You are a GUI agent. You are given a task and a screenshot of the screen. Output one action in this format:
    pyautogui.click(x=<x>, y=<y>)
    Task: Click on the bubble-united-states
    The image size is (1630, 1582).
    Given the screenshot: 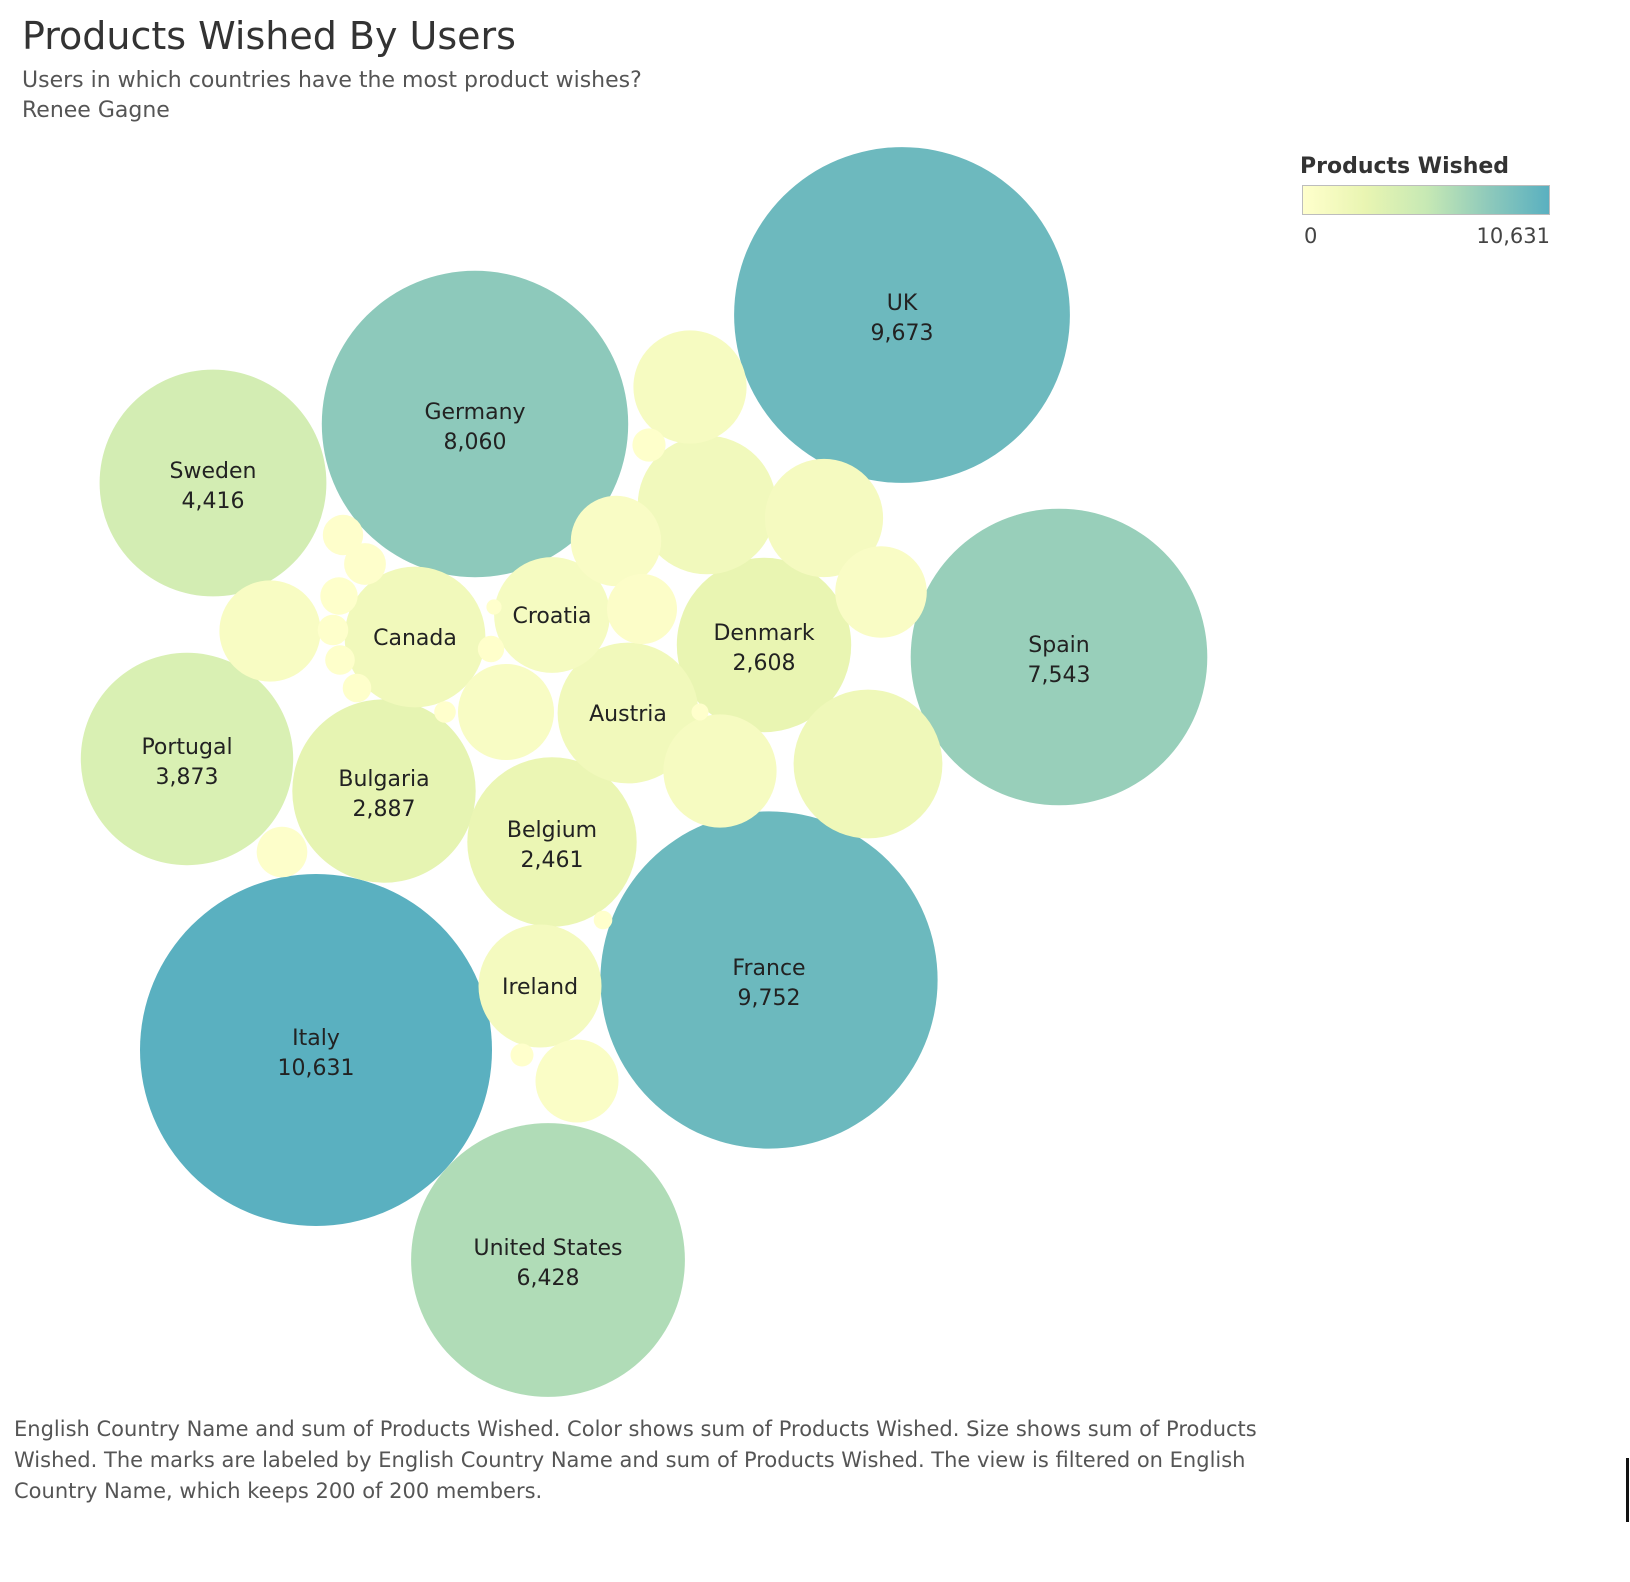 What is the action you would take?
    pyautogui.click(x=548, y=1260)
    